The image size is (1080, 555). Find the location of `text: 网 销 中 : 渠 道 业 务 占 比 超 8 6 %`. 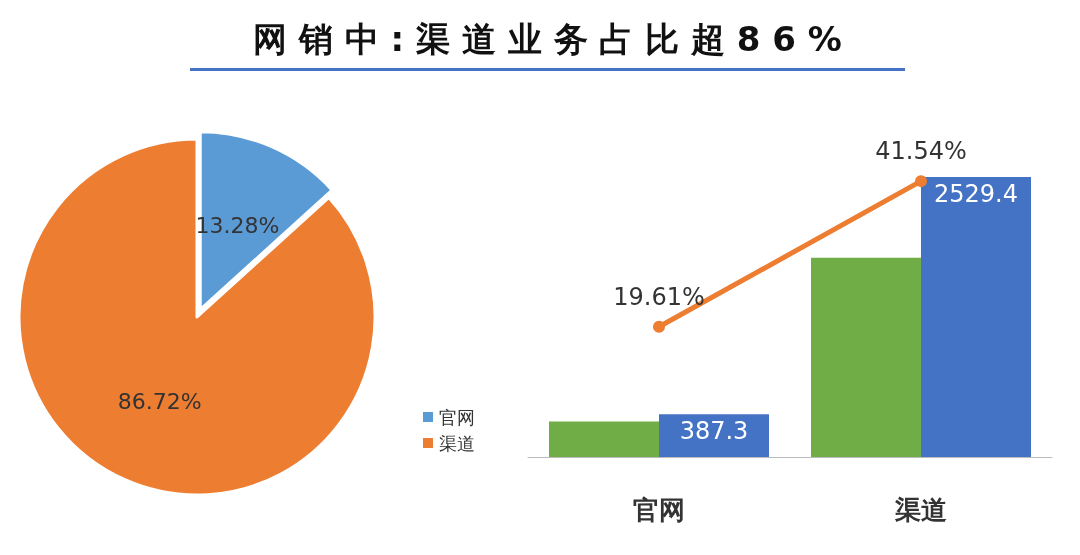

text: 网 销 中 : 渠 道 业 务 占 比 超 8 6 % is located at coordinates (547, 40).